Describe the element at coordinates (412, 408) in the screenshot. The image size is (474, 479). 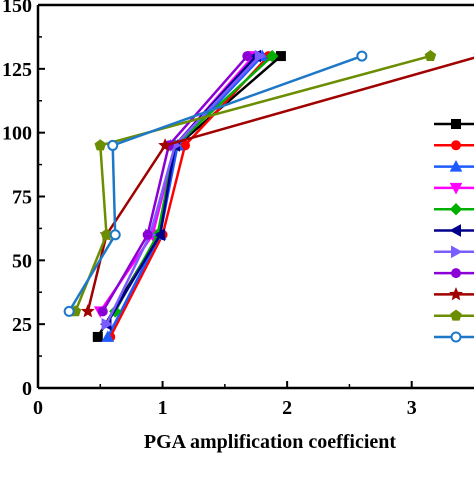
I see `x-tick-label: 3` at that location.